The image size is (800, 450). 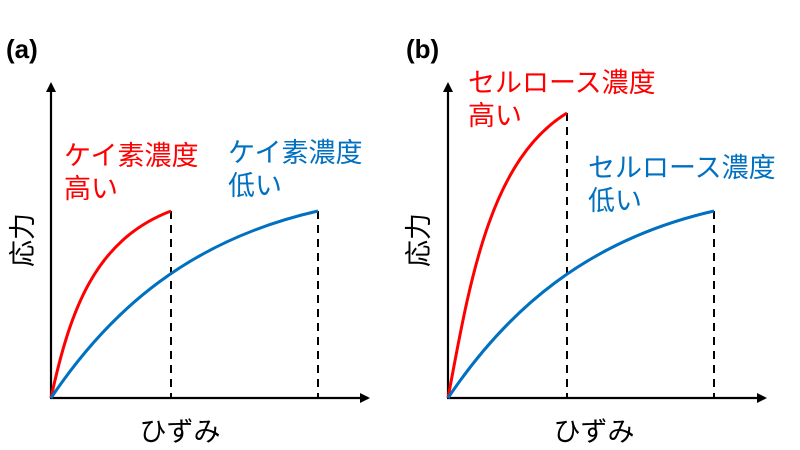 What do you see at coordinates (110, 304) in the screenshot?
I see `curve-high-silicon` at bounding box center [110, 304].